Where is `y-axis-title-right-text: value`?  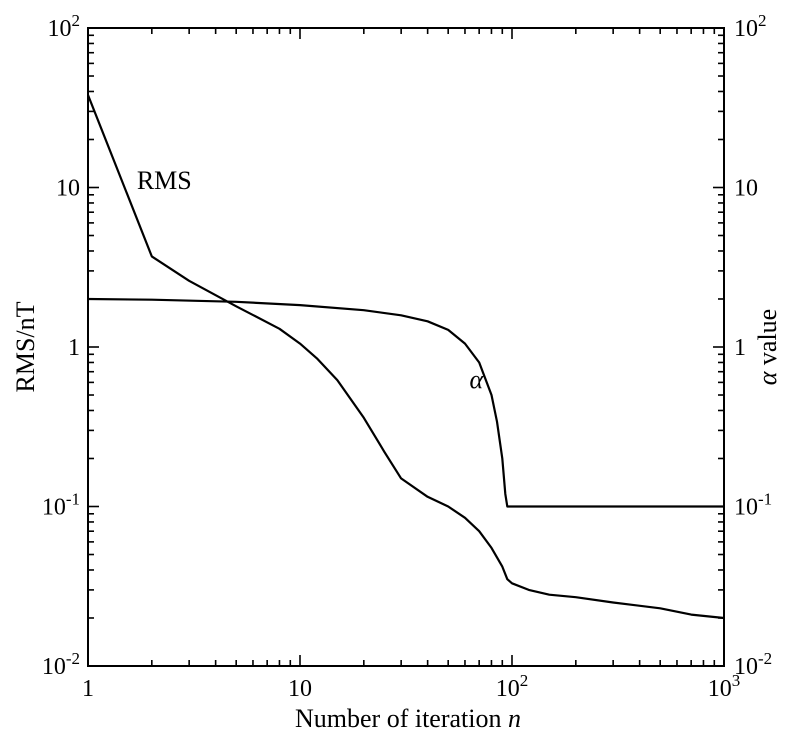
y-axis-title-right-text: value is located at coordinates (767, 340).